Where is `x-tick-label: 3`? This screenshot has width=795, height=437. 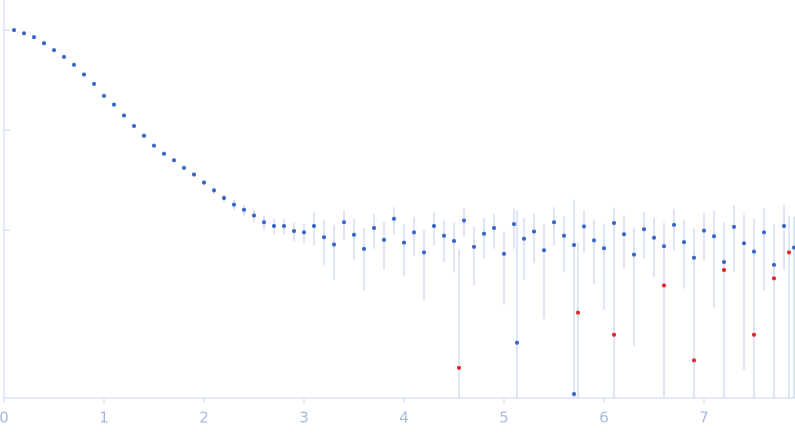
x-tick-label: 3 is located at coordinates (304, 418).